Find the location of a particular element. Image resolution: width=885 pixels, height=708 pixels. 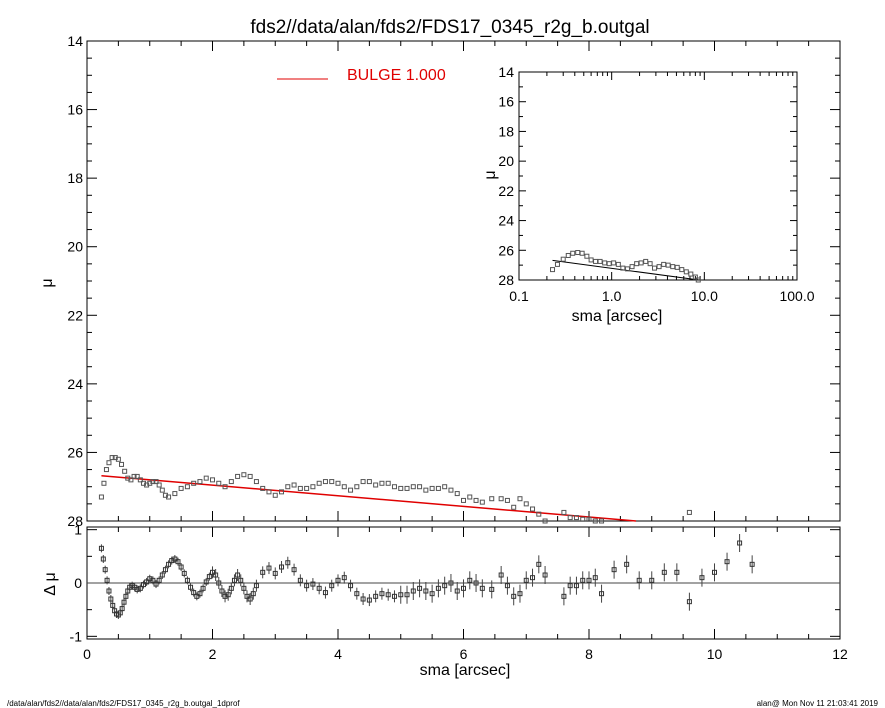

x-axis-label: sma [arcsec] is located at coordinates (465, 670).